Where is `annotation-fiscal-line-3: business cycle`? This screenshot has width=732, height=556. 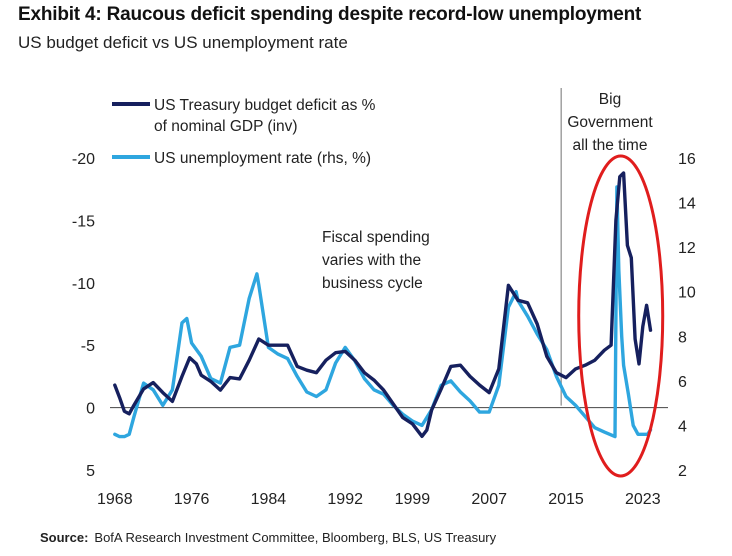
annotation-fiscal-line-3: business cycle is located at coordinates (372, 283).